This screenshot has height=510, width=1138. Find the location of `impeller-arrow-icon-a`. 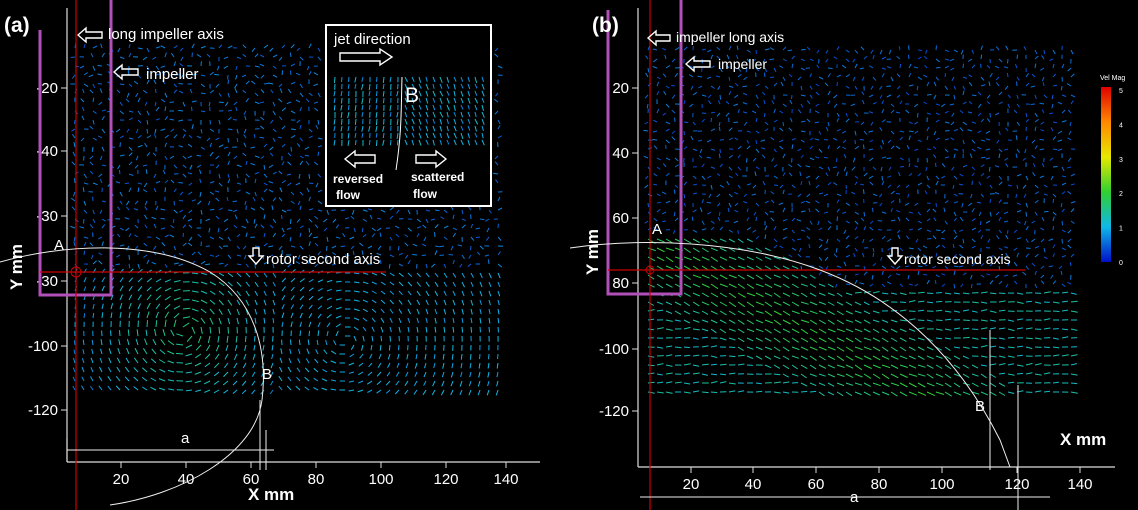

impeller-arrow-icon-a is located at coordinates (125, 72).